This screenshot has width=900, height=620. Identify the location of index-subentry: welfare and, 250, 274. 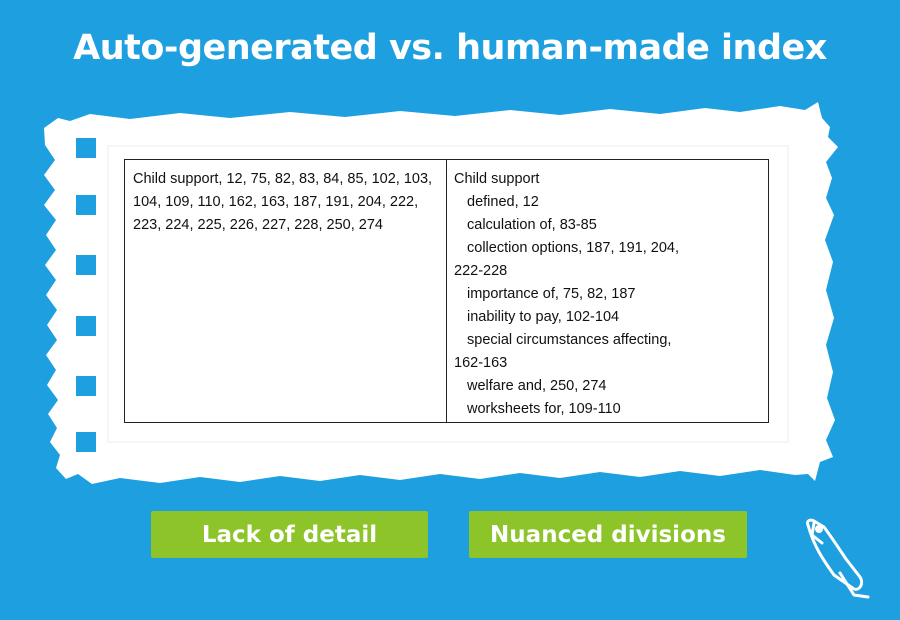
(537, 386).